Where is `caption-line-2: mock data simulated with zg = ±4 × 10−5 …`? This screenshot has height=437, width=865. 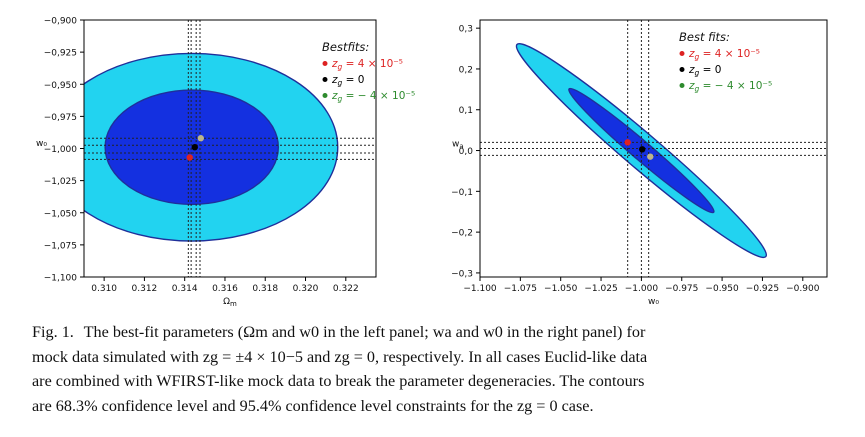 caption-line-2: mock data simulated with zg = ±4 × 10−5 … is located at coordinates (340, 356).